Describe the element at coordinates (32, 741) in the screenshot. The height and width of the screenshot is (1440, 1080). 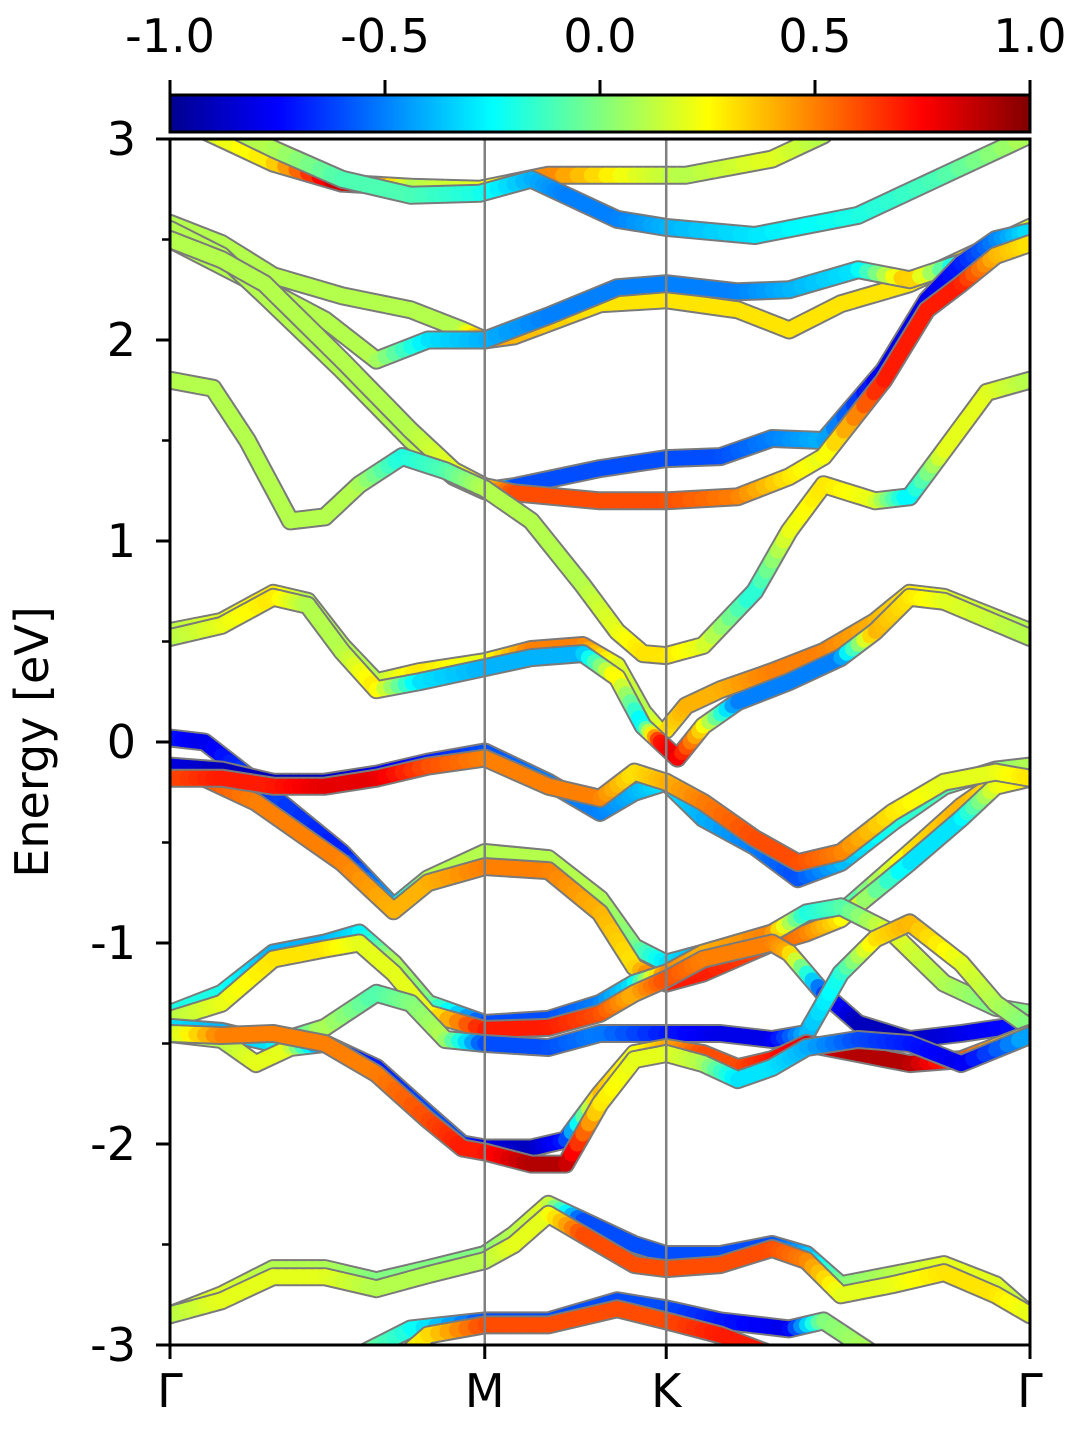
I see `y-axis-label: Energy [eV]` at that location.